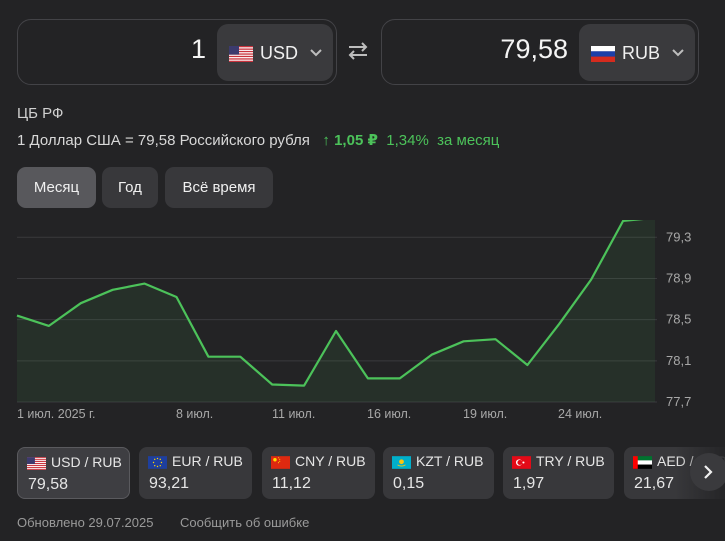 The width and height of the screenshot is (725, 541). Describe the element at coordinates (219, 187) in the screenshot. I see `period-all-time-button: Всё время` at that location.